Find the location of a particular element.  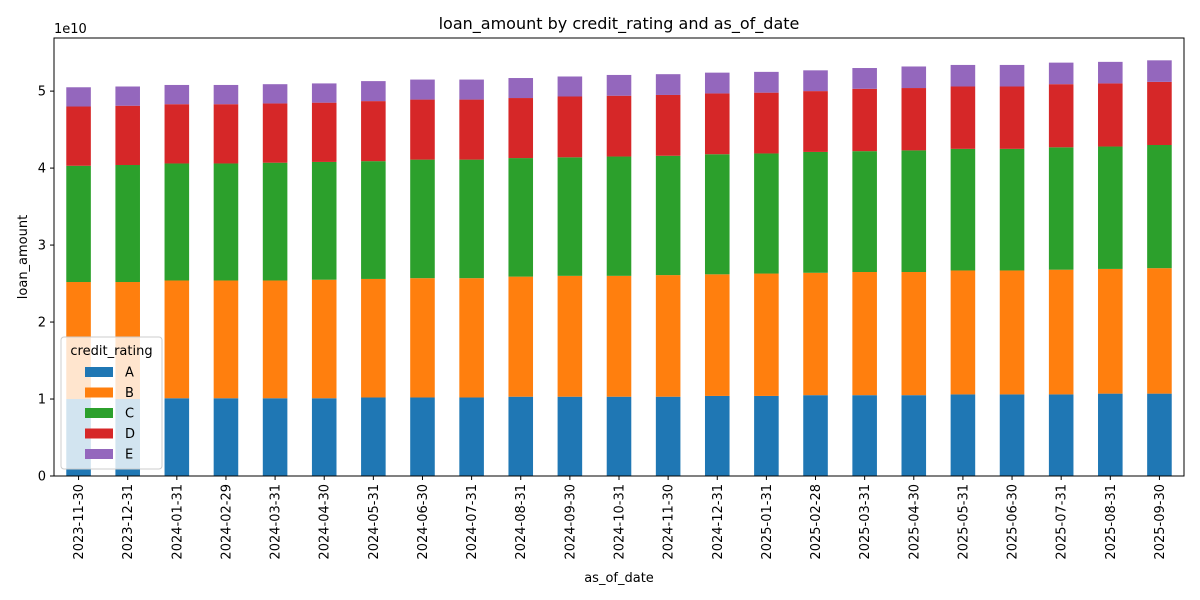

x-tick-label: 2024-02-29 is located at coordinates (226, 522).